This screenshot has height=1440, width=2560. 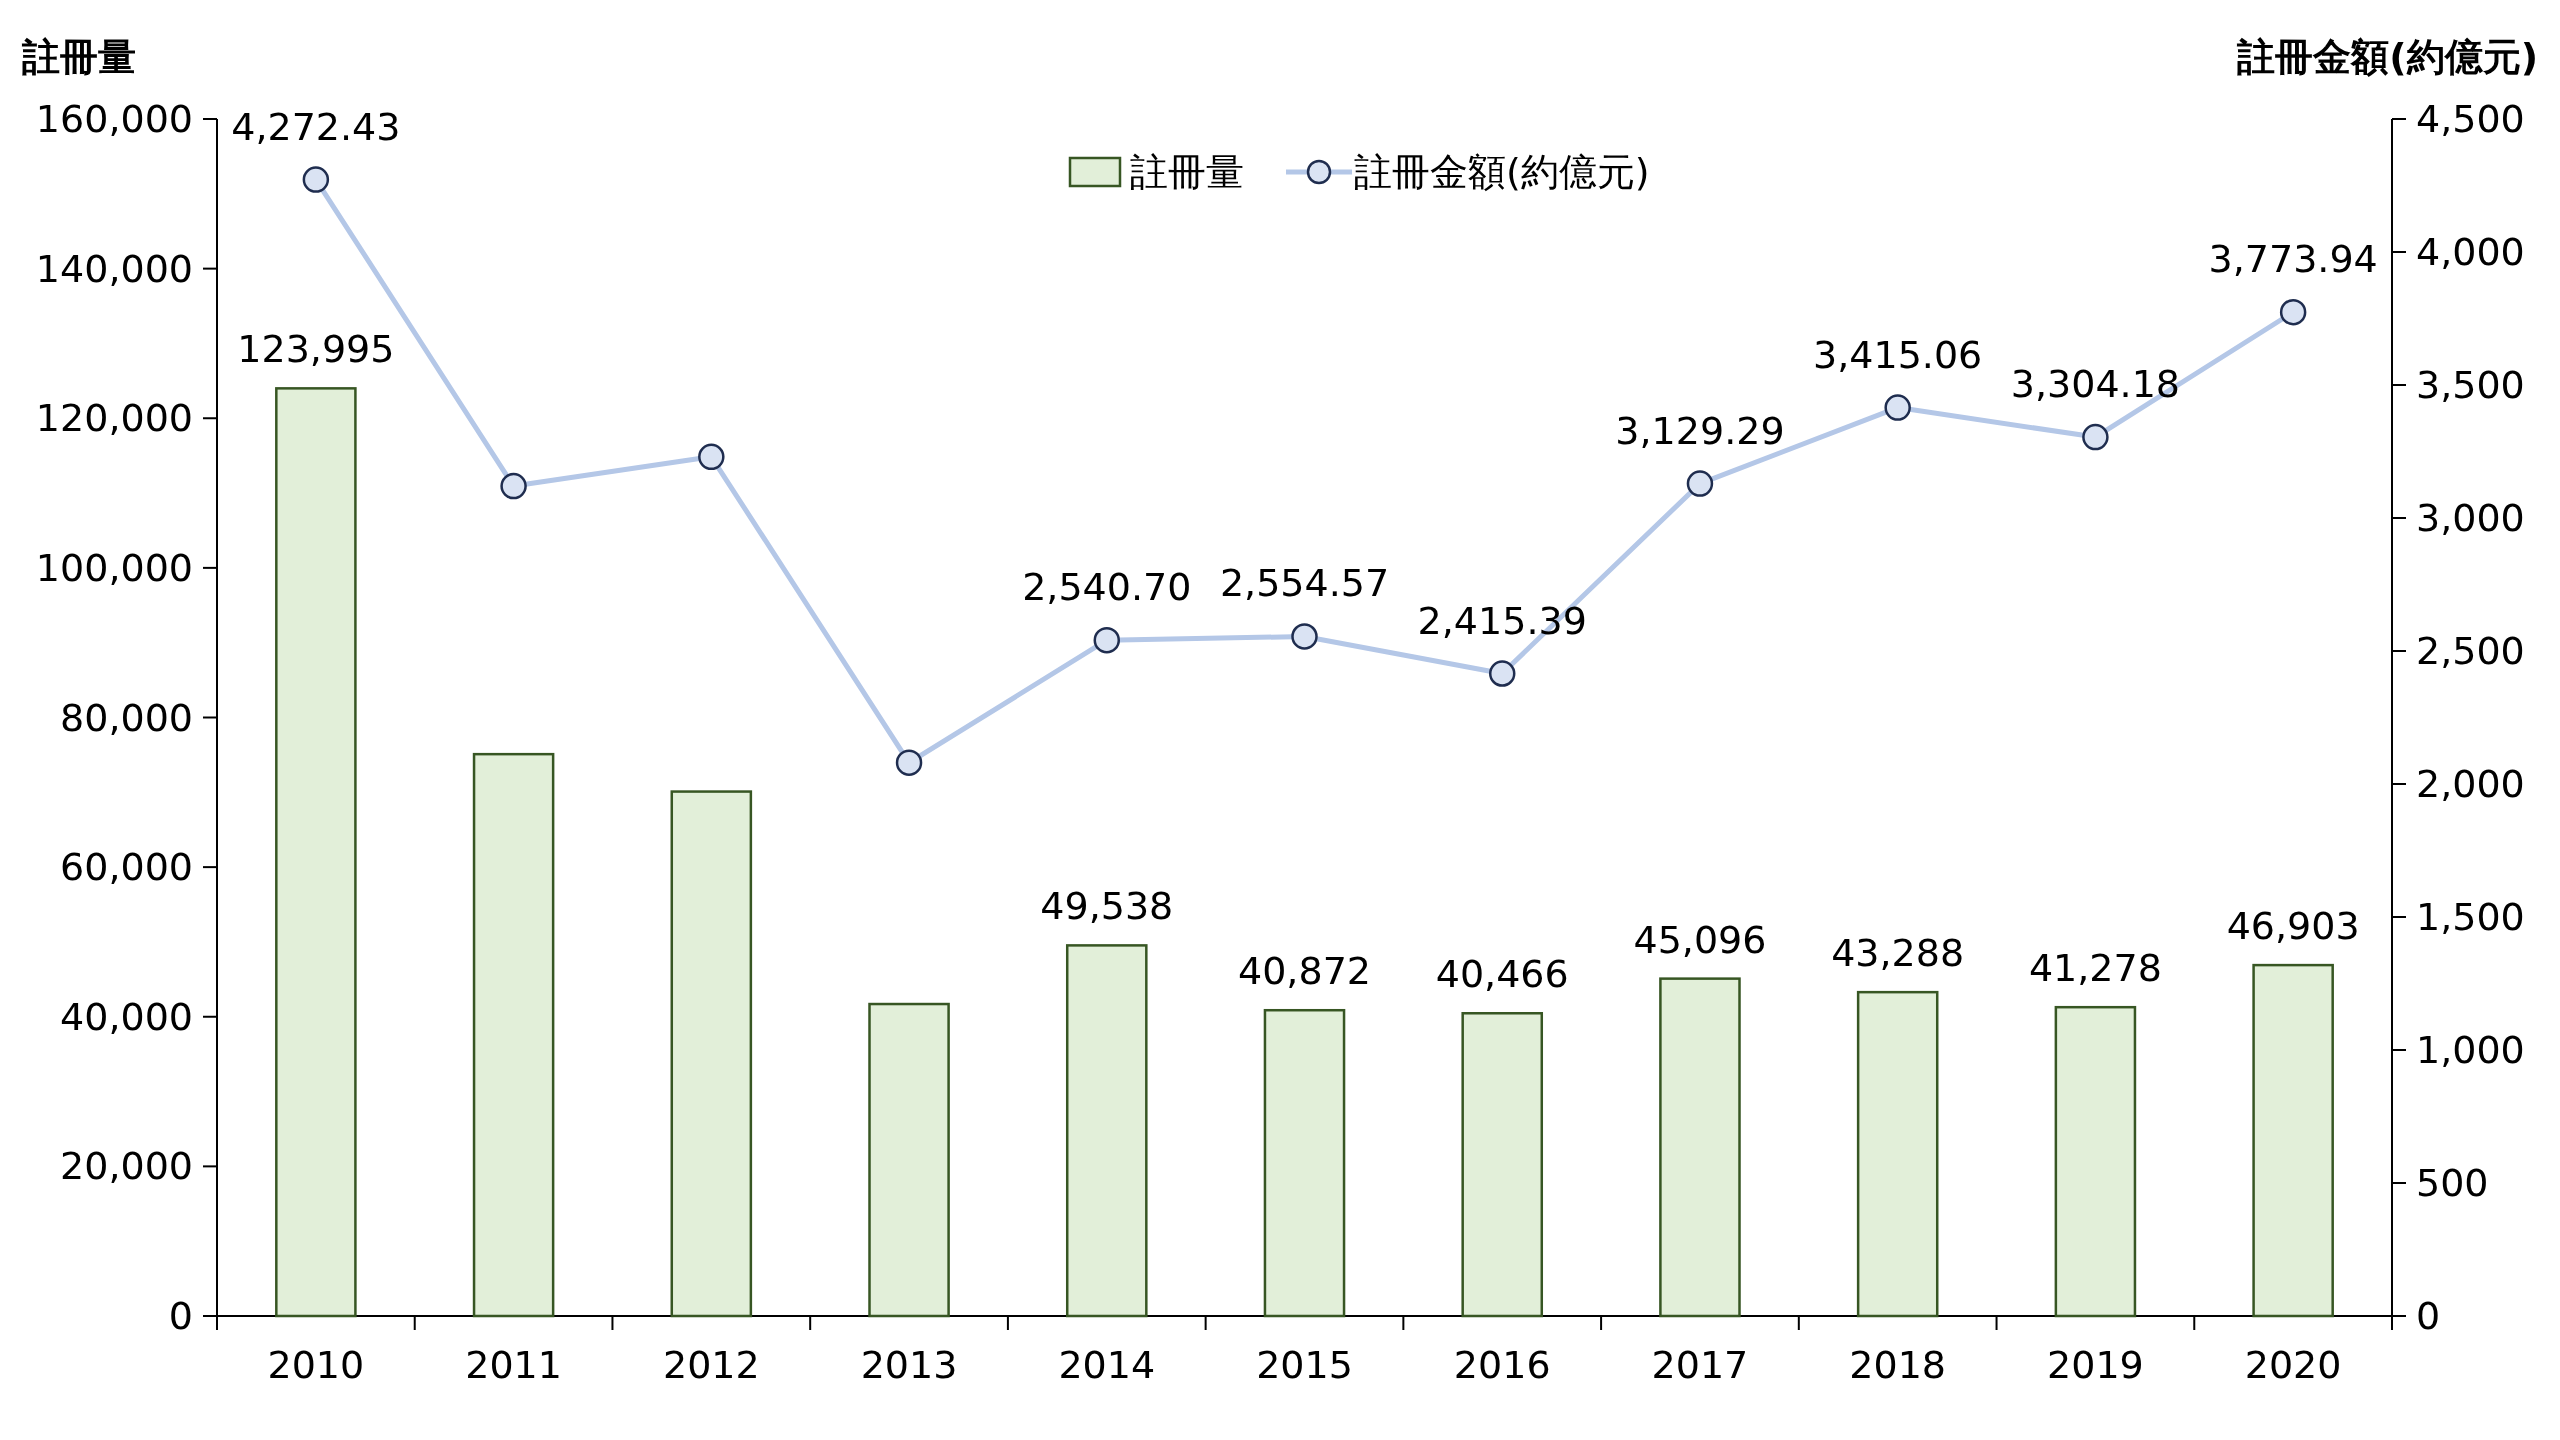 What do you see at coordinates (114, 567) in the screenshot?
I see `y-tick-label: 100,000` at bounding box center [114, 567].